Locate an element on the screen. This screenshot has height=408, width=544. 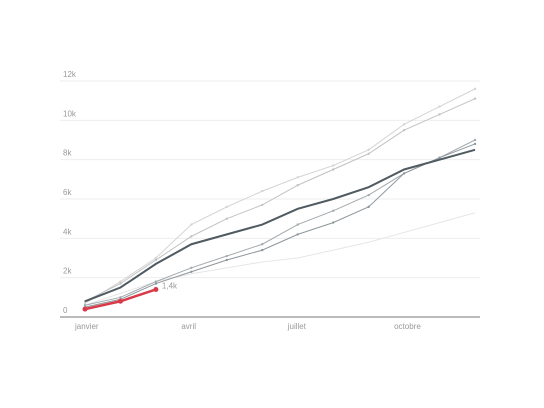
y-tick-label: 2k is located at coordinates (67, 271).